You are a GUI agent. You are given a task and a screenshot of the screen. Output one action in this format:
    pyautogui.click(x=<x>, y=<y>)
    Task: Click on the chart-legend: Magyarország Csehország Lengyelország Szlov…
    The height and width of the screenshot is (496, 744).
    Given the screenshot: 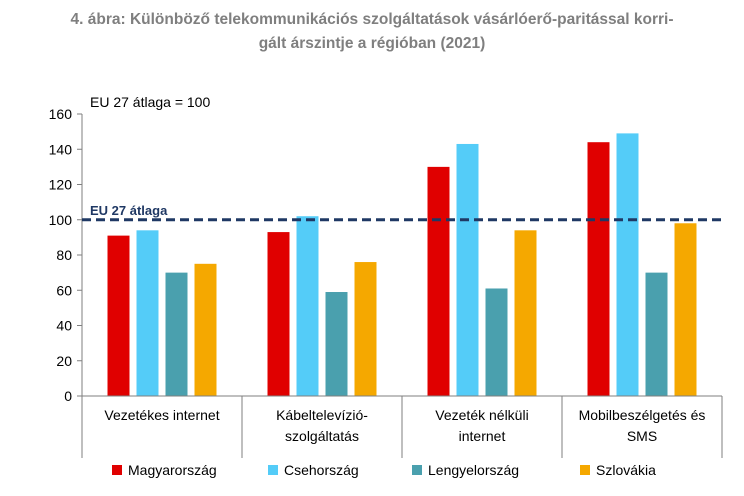 What is the action you would take?
    pyautogui.click(x=372, y=474)
    